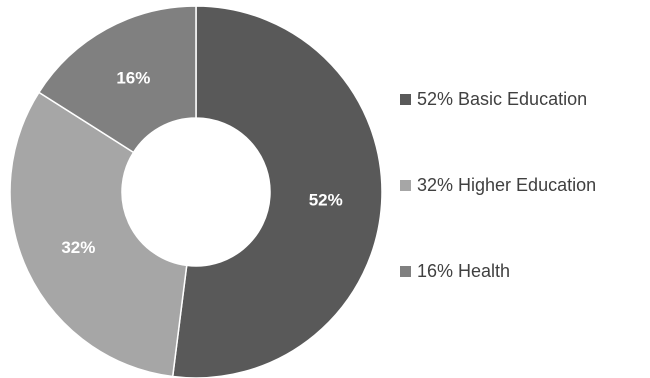 Image resolution: width=650 pixels, height=378 pixels. What do you see at coordinates (502, 98) in the screenshot?
I see `legend-label-basic-education: 52% Basic Education` at bounding box center [502, 98].